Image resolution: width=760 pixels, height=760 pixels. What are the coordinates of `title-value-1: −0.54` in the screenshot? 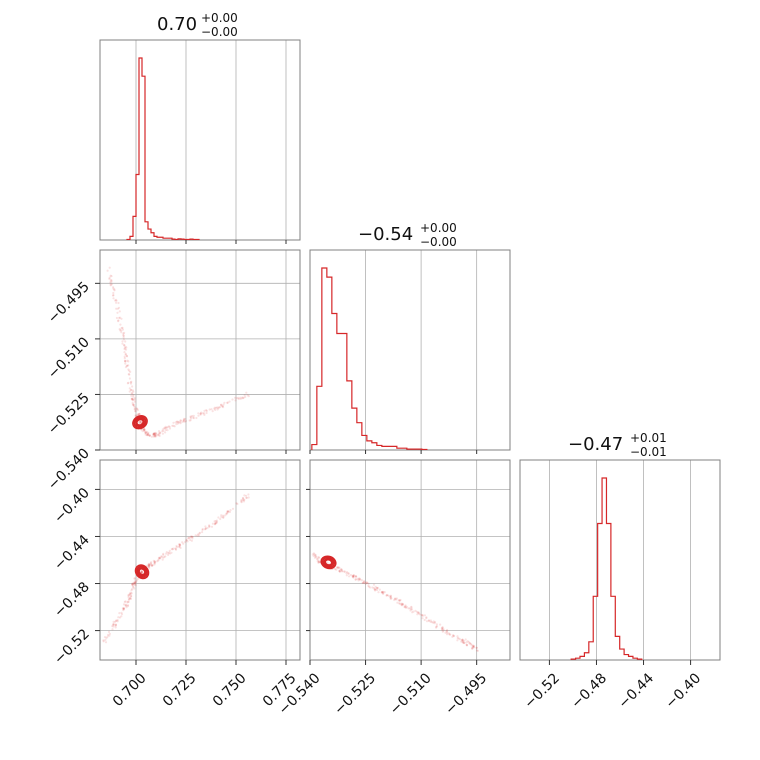 It's located at (385, 234).